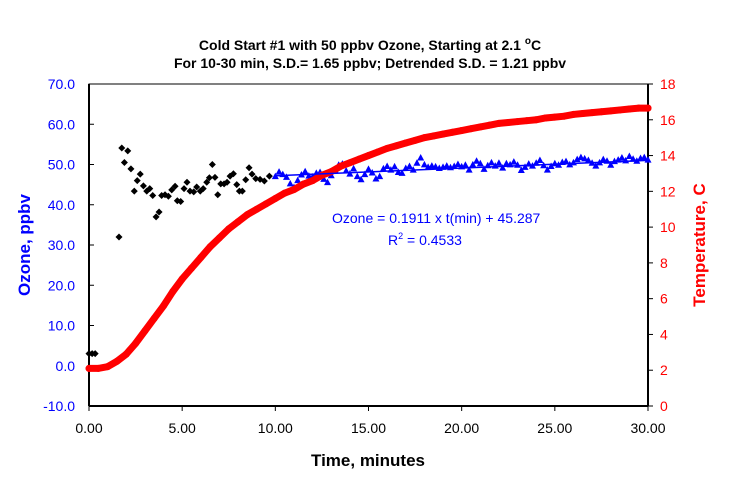 This screenshot has width=741, height=480. What do you see at coordinates (61, 326) in the screenshot?
I see `y-left-tick-label: 10.0` at bounding box center [61, 326].